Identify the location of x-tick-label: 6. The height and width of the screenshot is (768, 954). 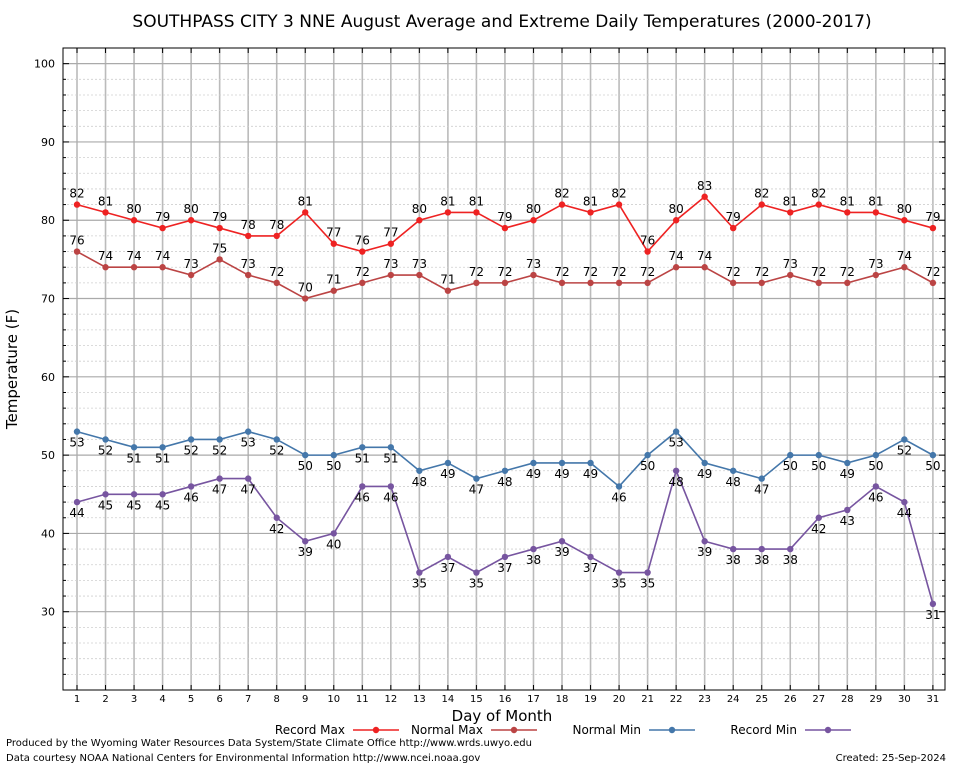
(219, 699).